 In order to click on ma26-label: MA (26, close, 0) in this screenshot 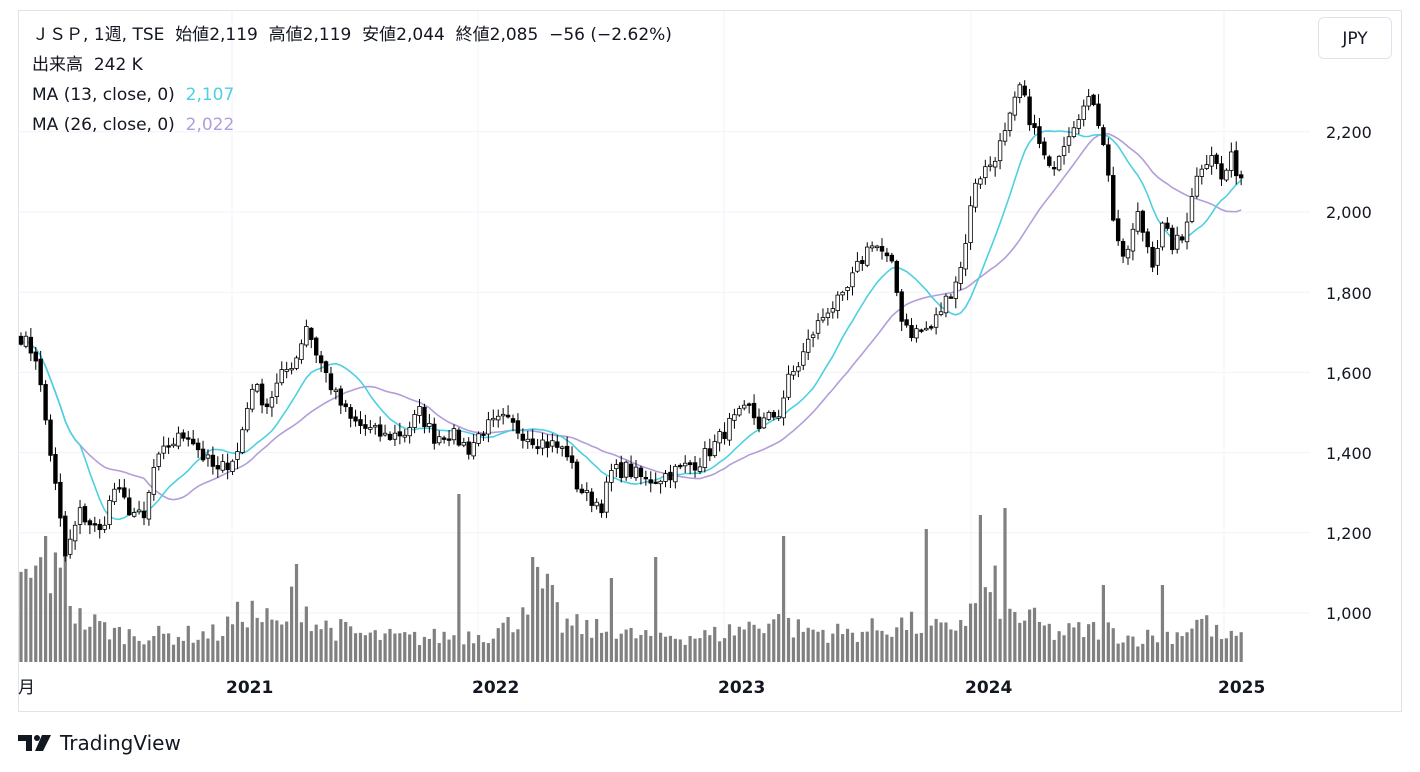, I will do `click(103, 125)`.